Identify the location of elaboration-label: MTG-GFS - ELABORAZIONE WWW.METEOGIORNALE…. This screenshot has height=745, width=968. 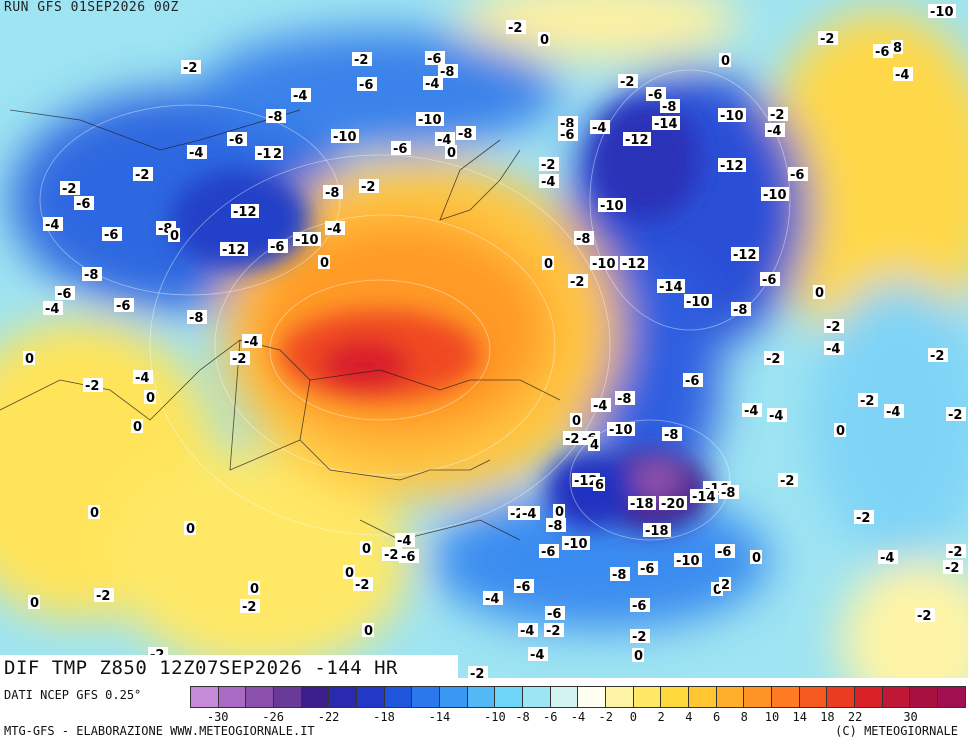
(159, 731).